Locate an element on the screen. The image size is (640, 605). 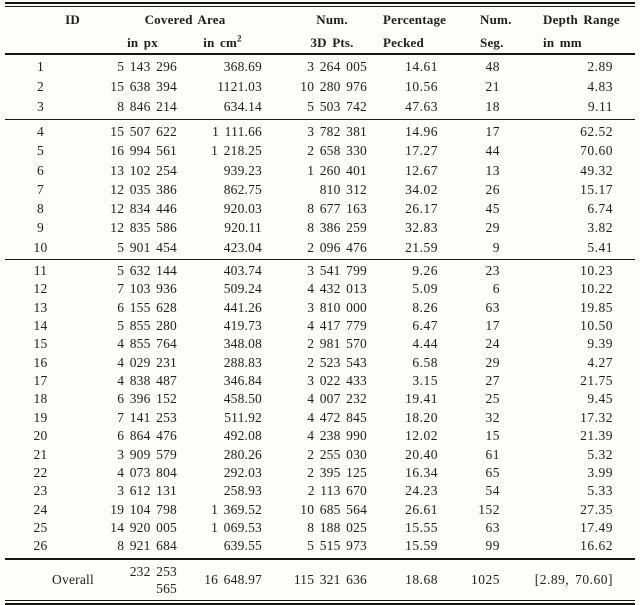
cell-depth-range: 10.50 is located at coordinates (597, 326).